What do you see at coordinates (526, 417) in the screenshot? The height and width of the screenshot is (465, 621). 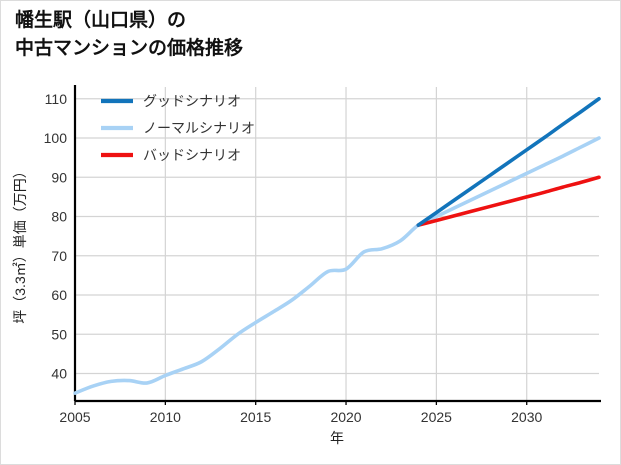 I see `x-tick-label: 2030` at bounding box center [526, 417].